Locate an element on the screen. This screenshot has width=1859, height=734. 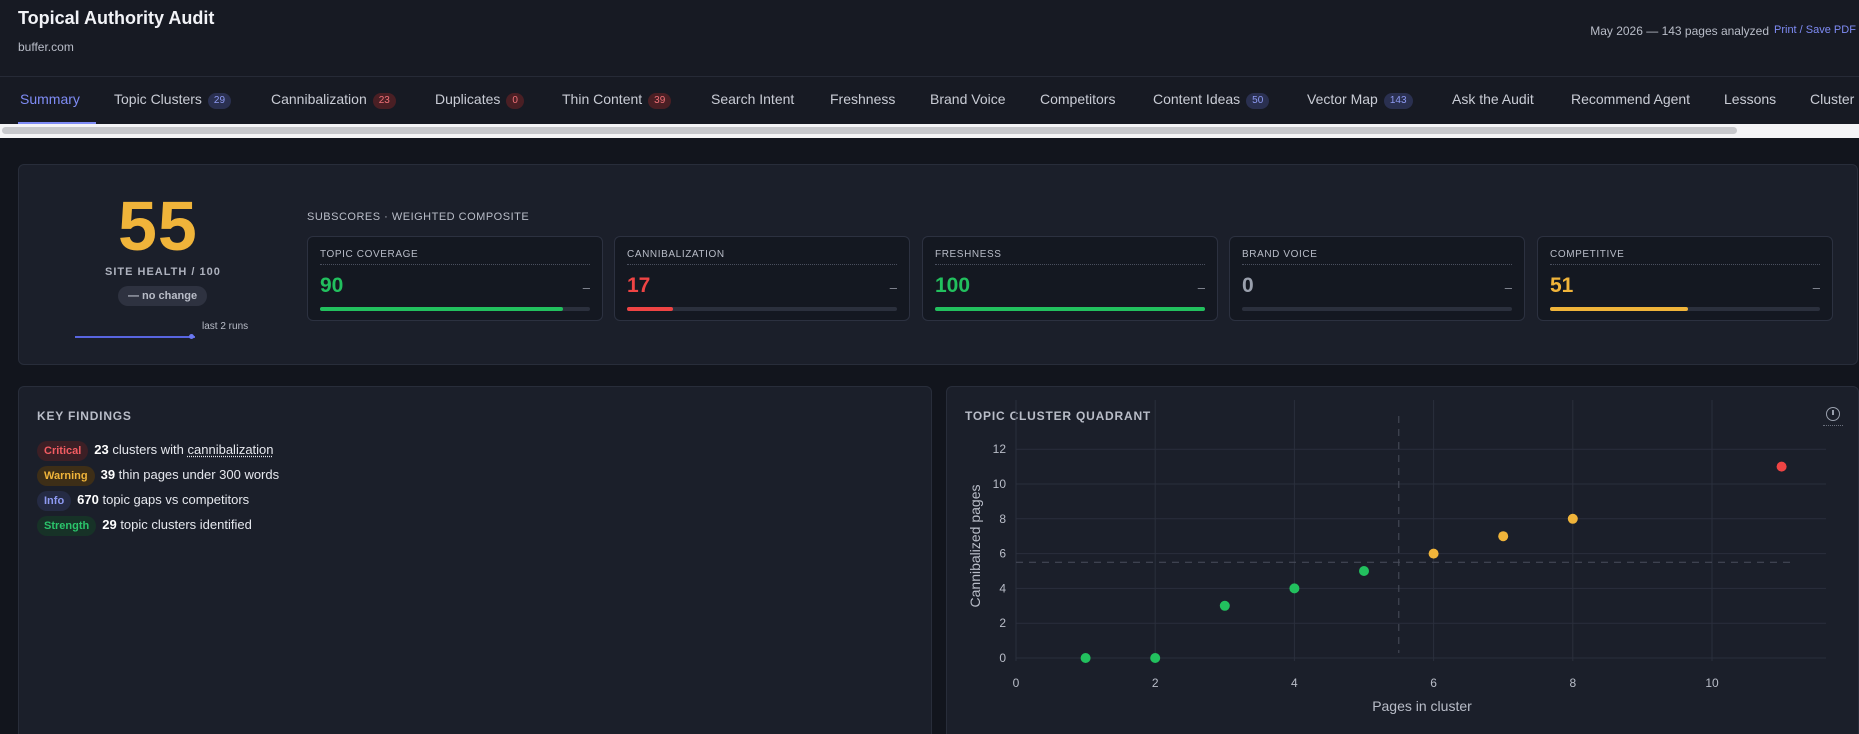
print-save-pdf-link: Print / Save PDF is located at coordinates (1815, 30).